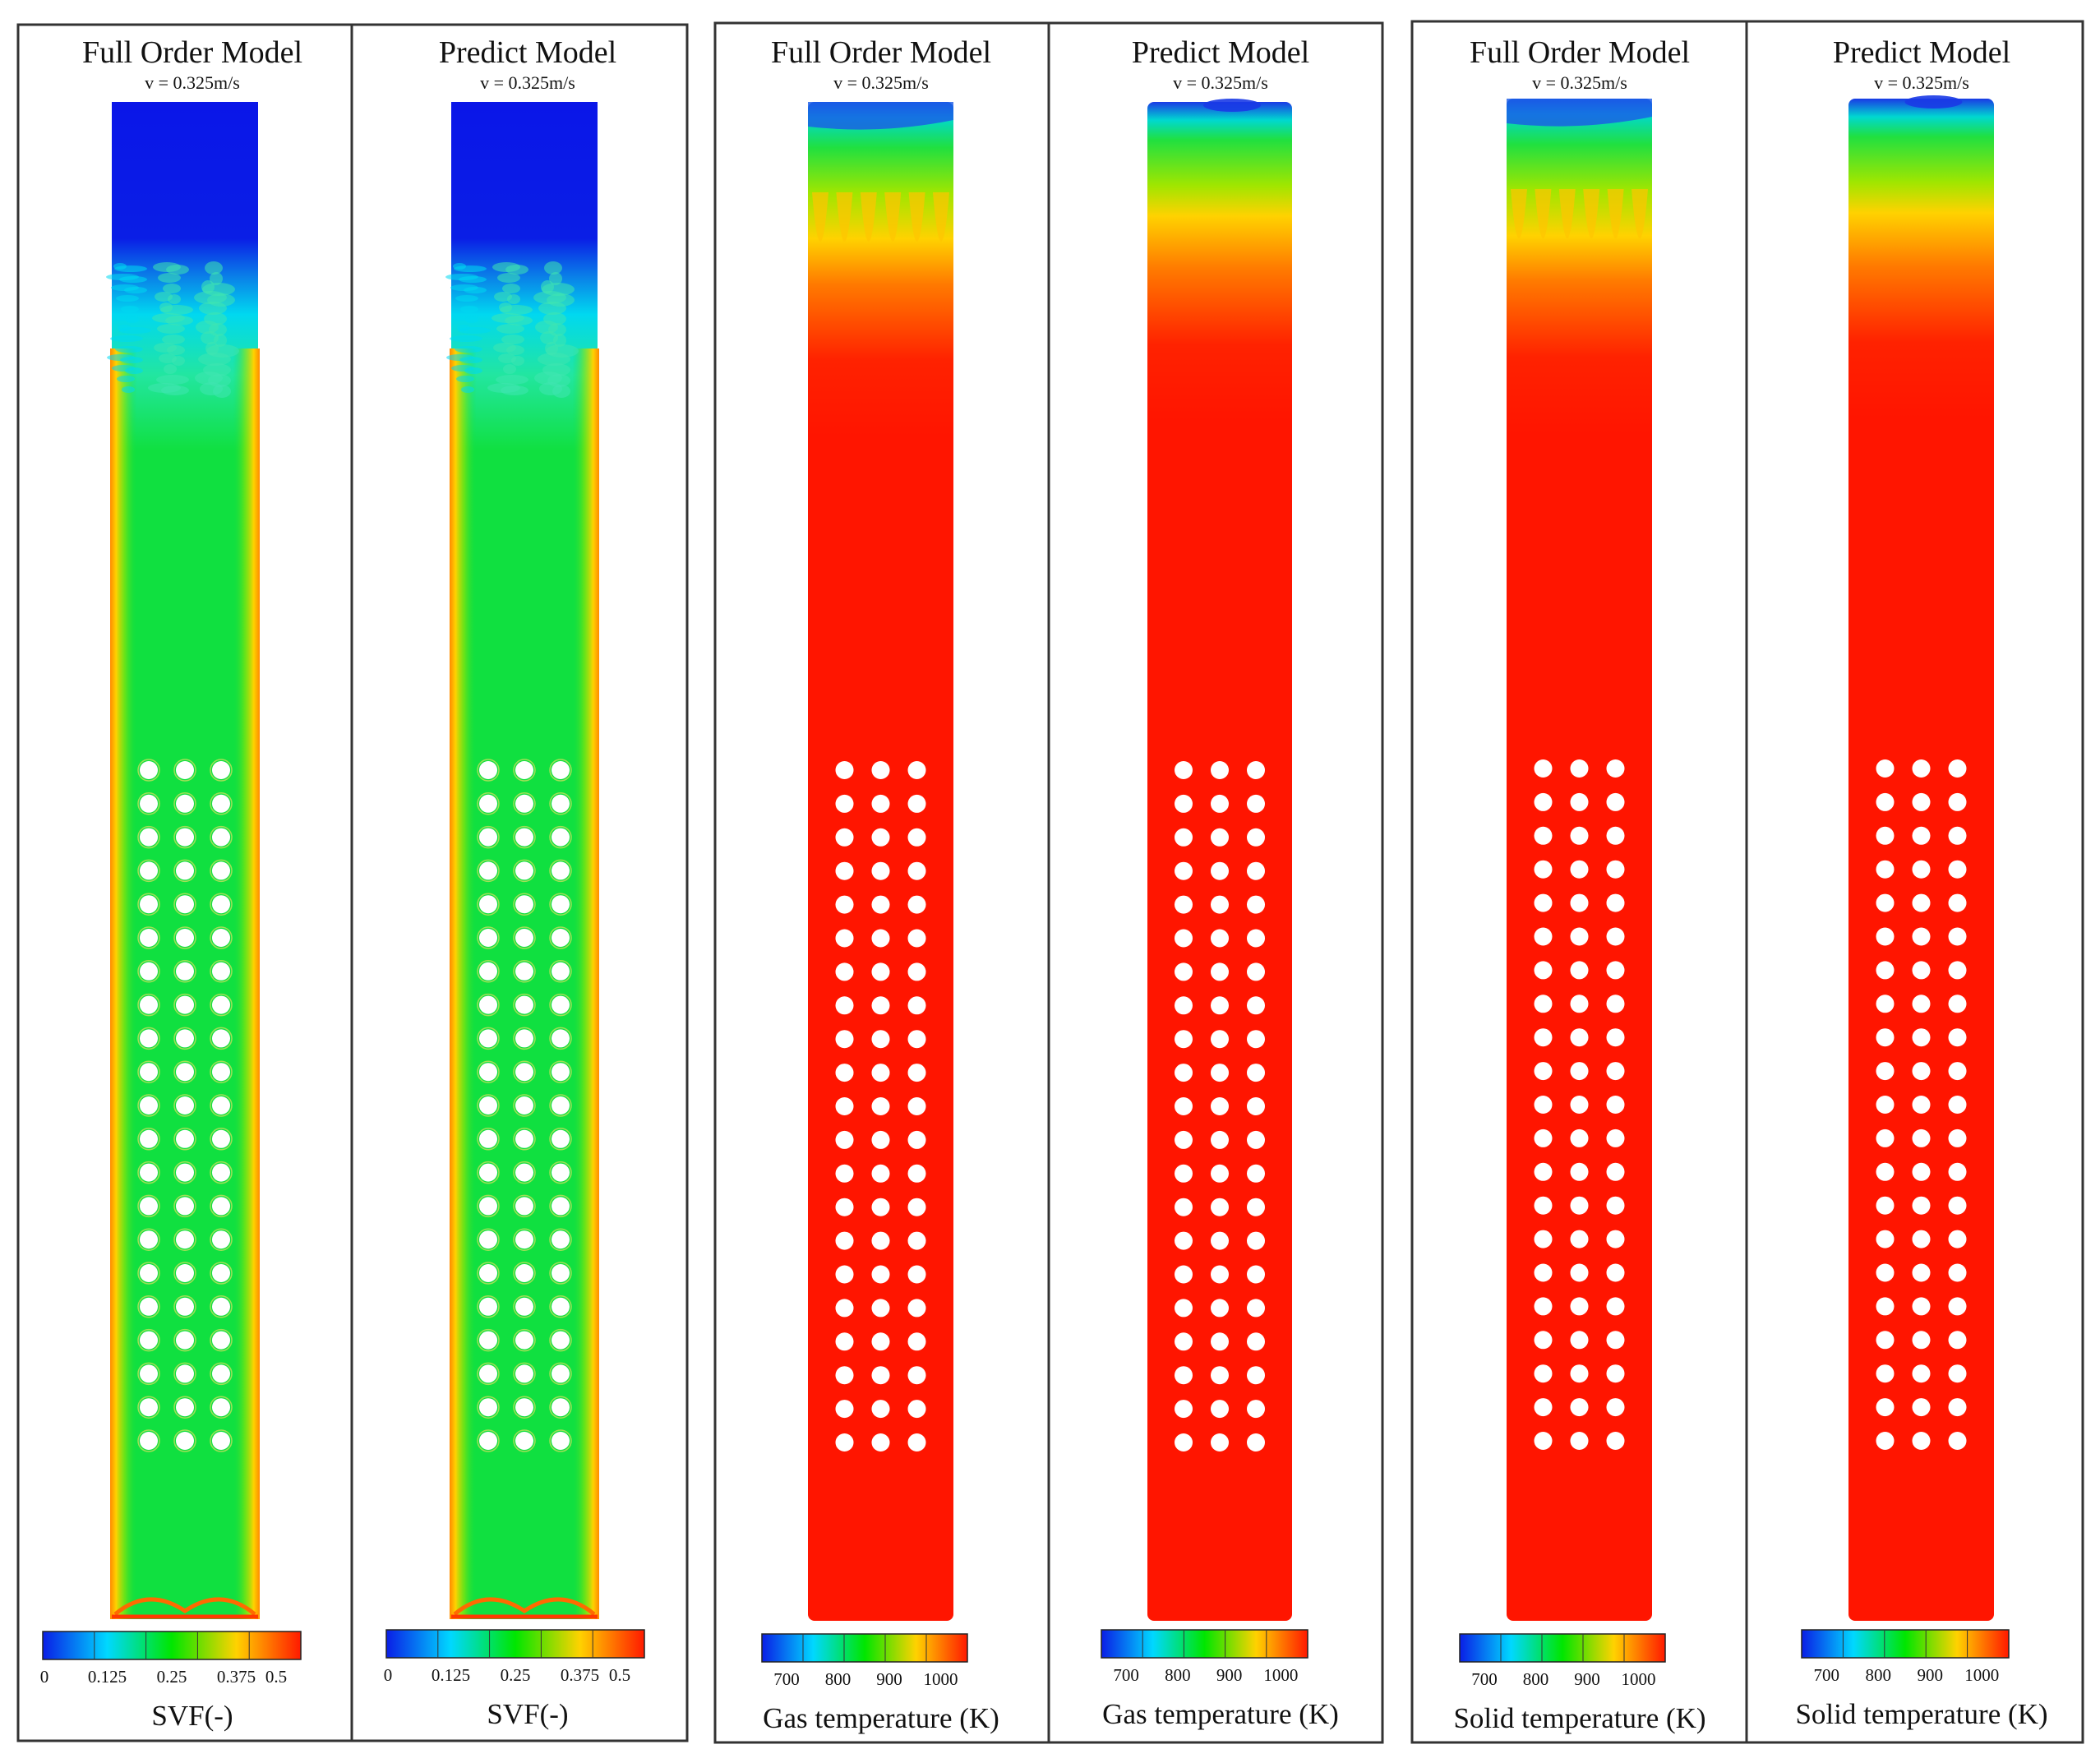  Describe the element at coordinates (172, 1677) in the screenshot. I see `colorbar-tick-label: 0.25` at that location.